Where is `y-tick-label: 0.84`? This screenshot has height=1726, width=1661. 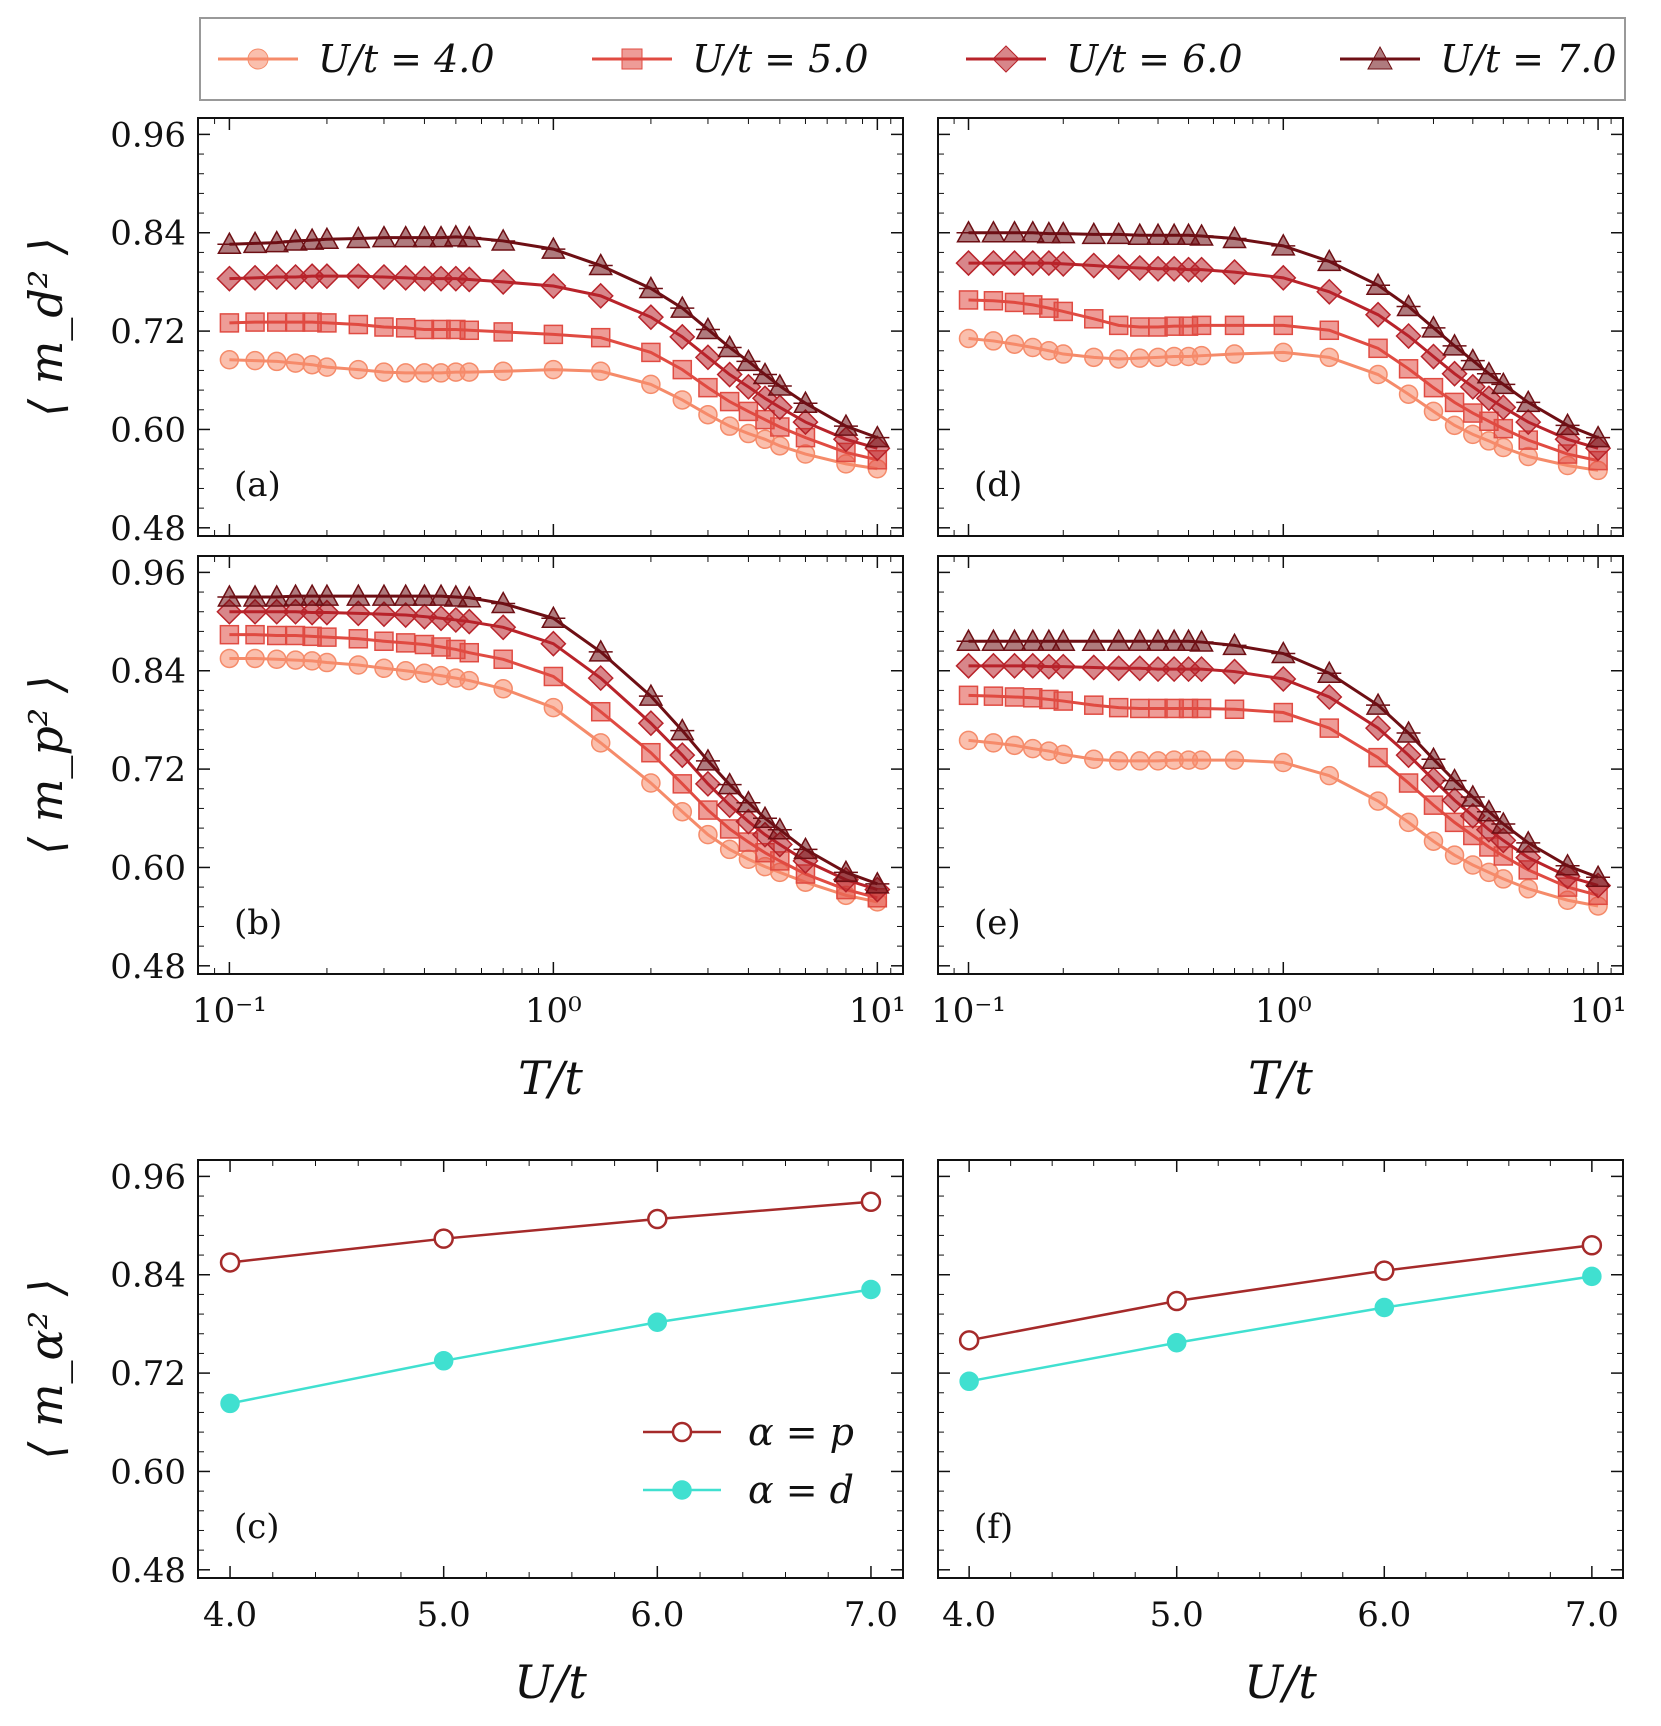
y-tick-label: 0.84 is located at coordinates (148, 672).